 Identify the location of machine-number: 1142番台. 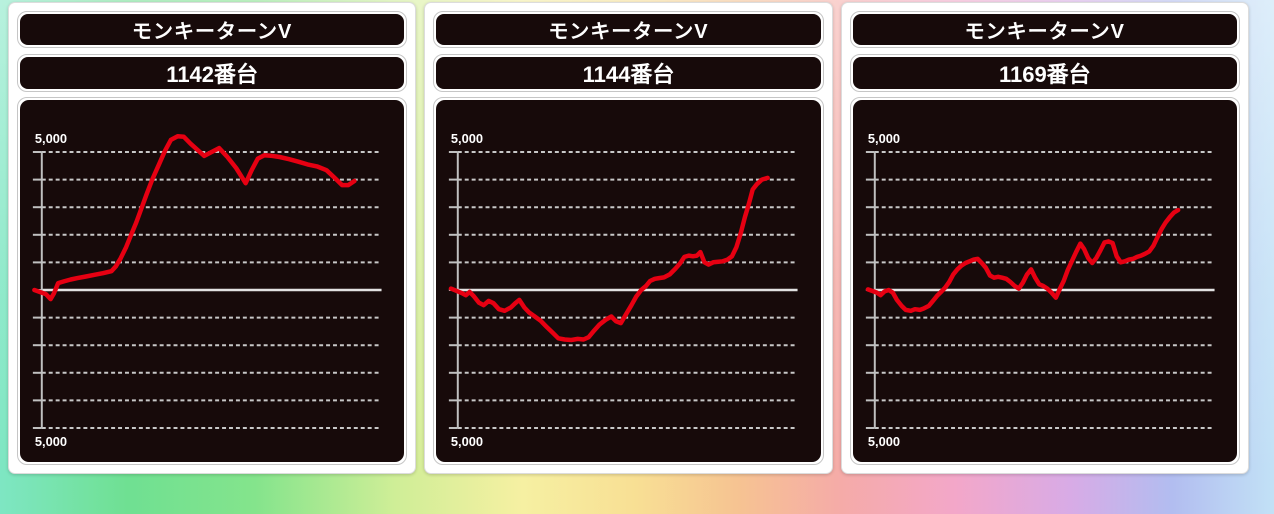
(212, 73).